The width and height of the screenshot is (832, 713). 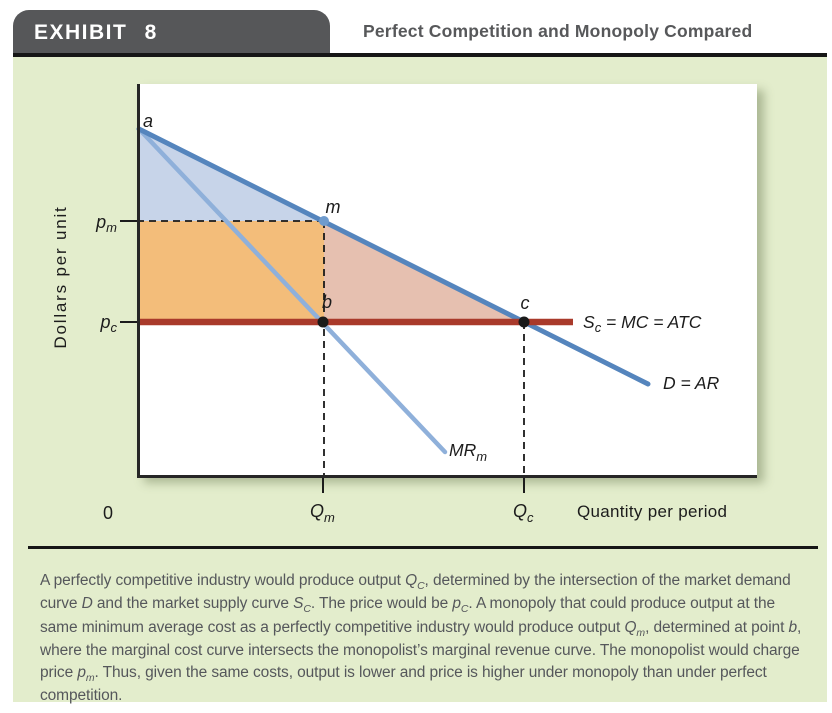 I want to click on qm-tick-label: Qm, so click(x=322, y=513).